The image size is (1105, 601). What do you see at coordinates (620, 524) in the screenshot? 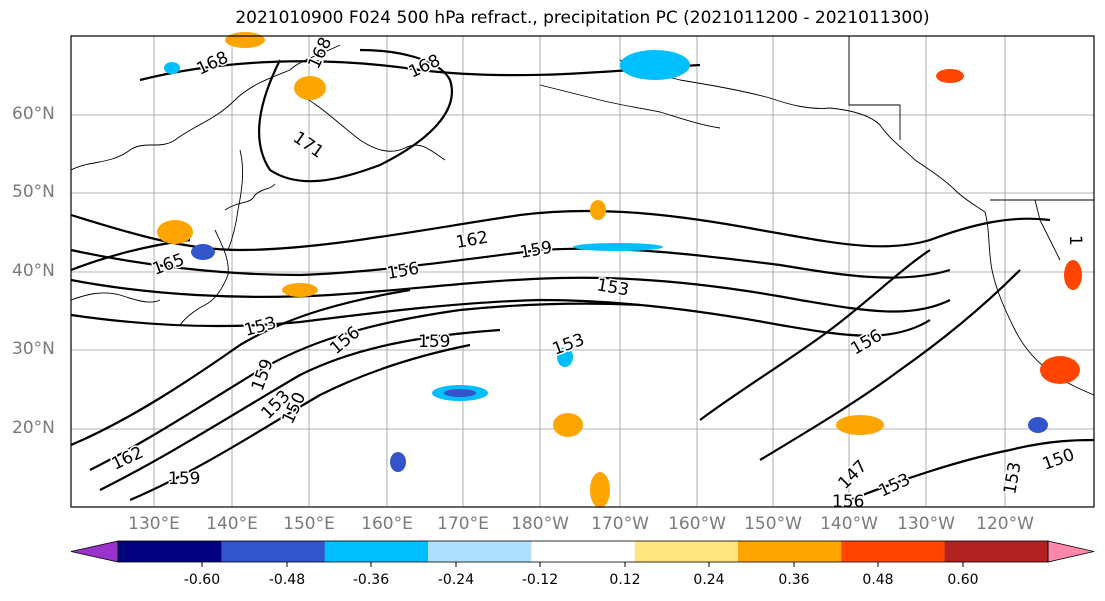
I see `lon-label: 170°W` at bounding box center [620, 524].